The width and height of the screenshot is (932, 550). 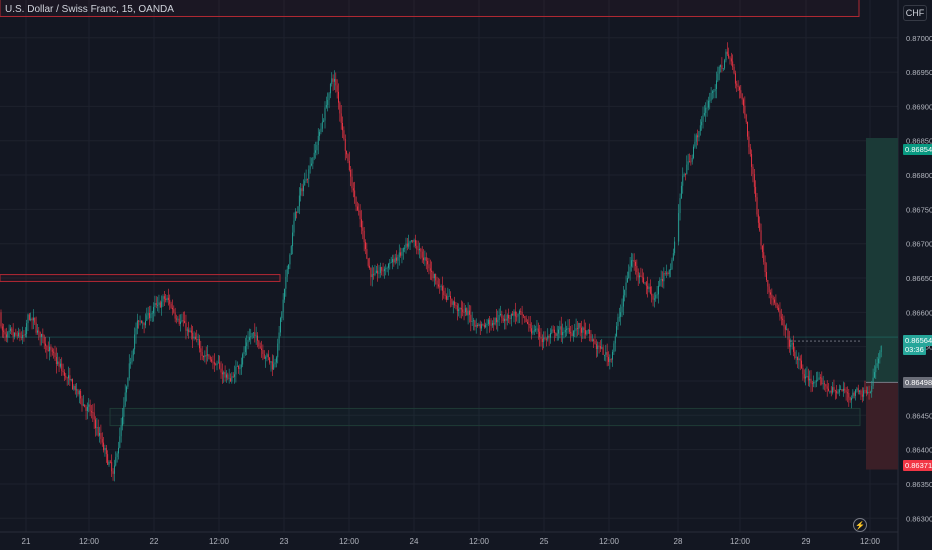 What do you see at coordinates (140, 278) in the screenshot?
I see `zone-supply` at bounding box center [140, 278].